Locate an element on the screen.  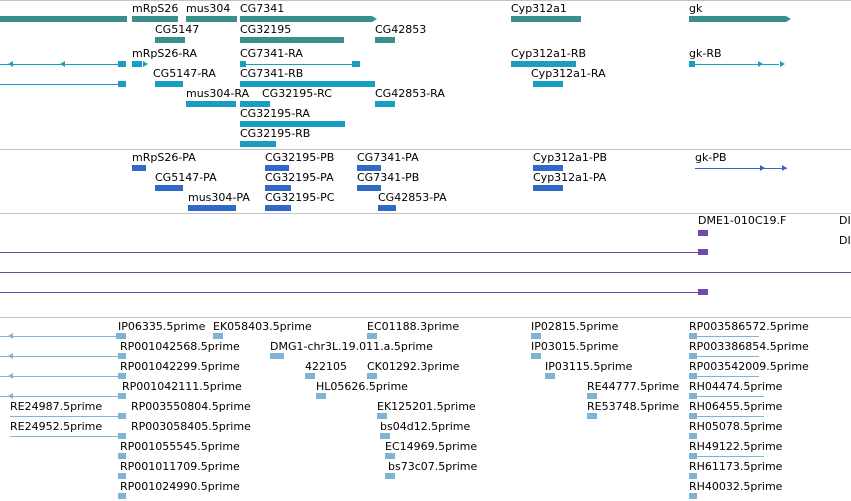
protein-label: gk-PB is located at coordinates (711, 157).